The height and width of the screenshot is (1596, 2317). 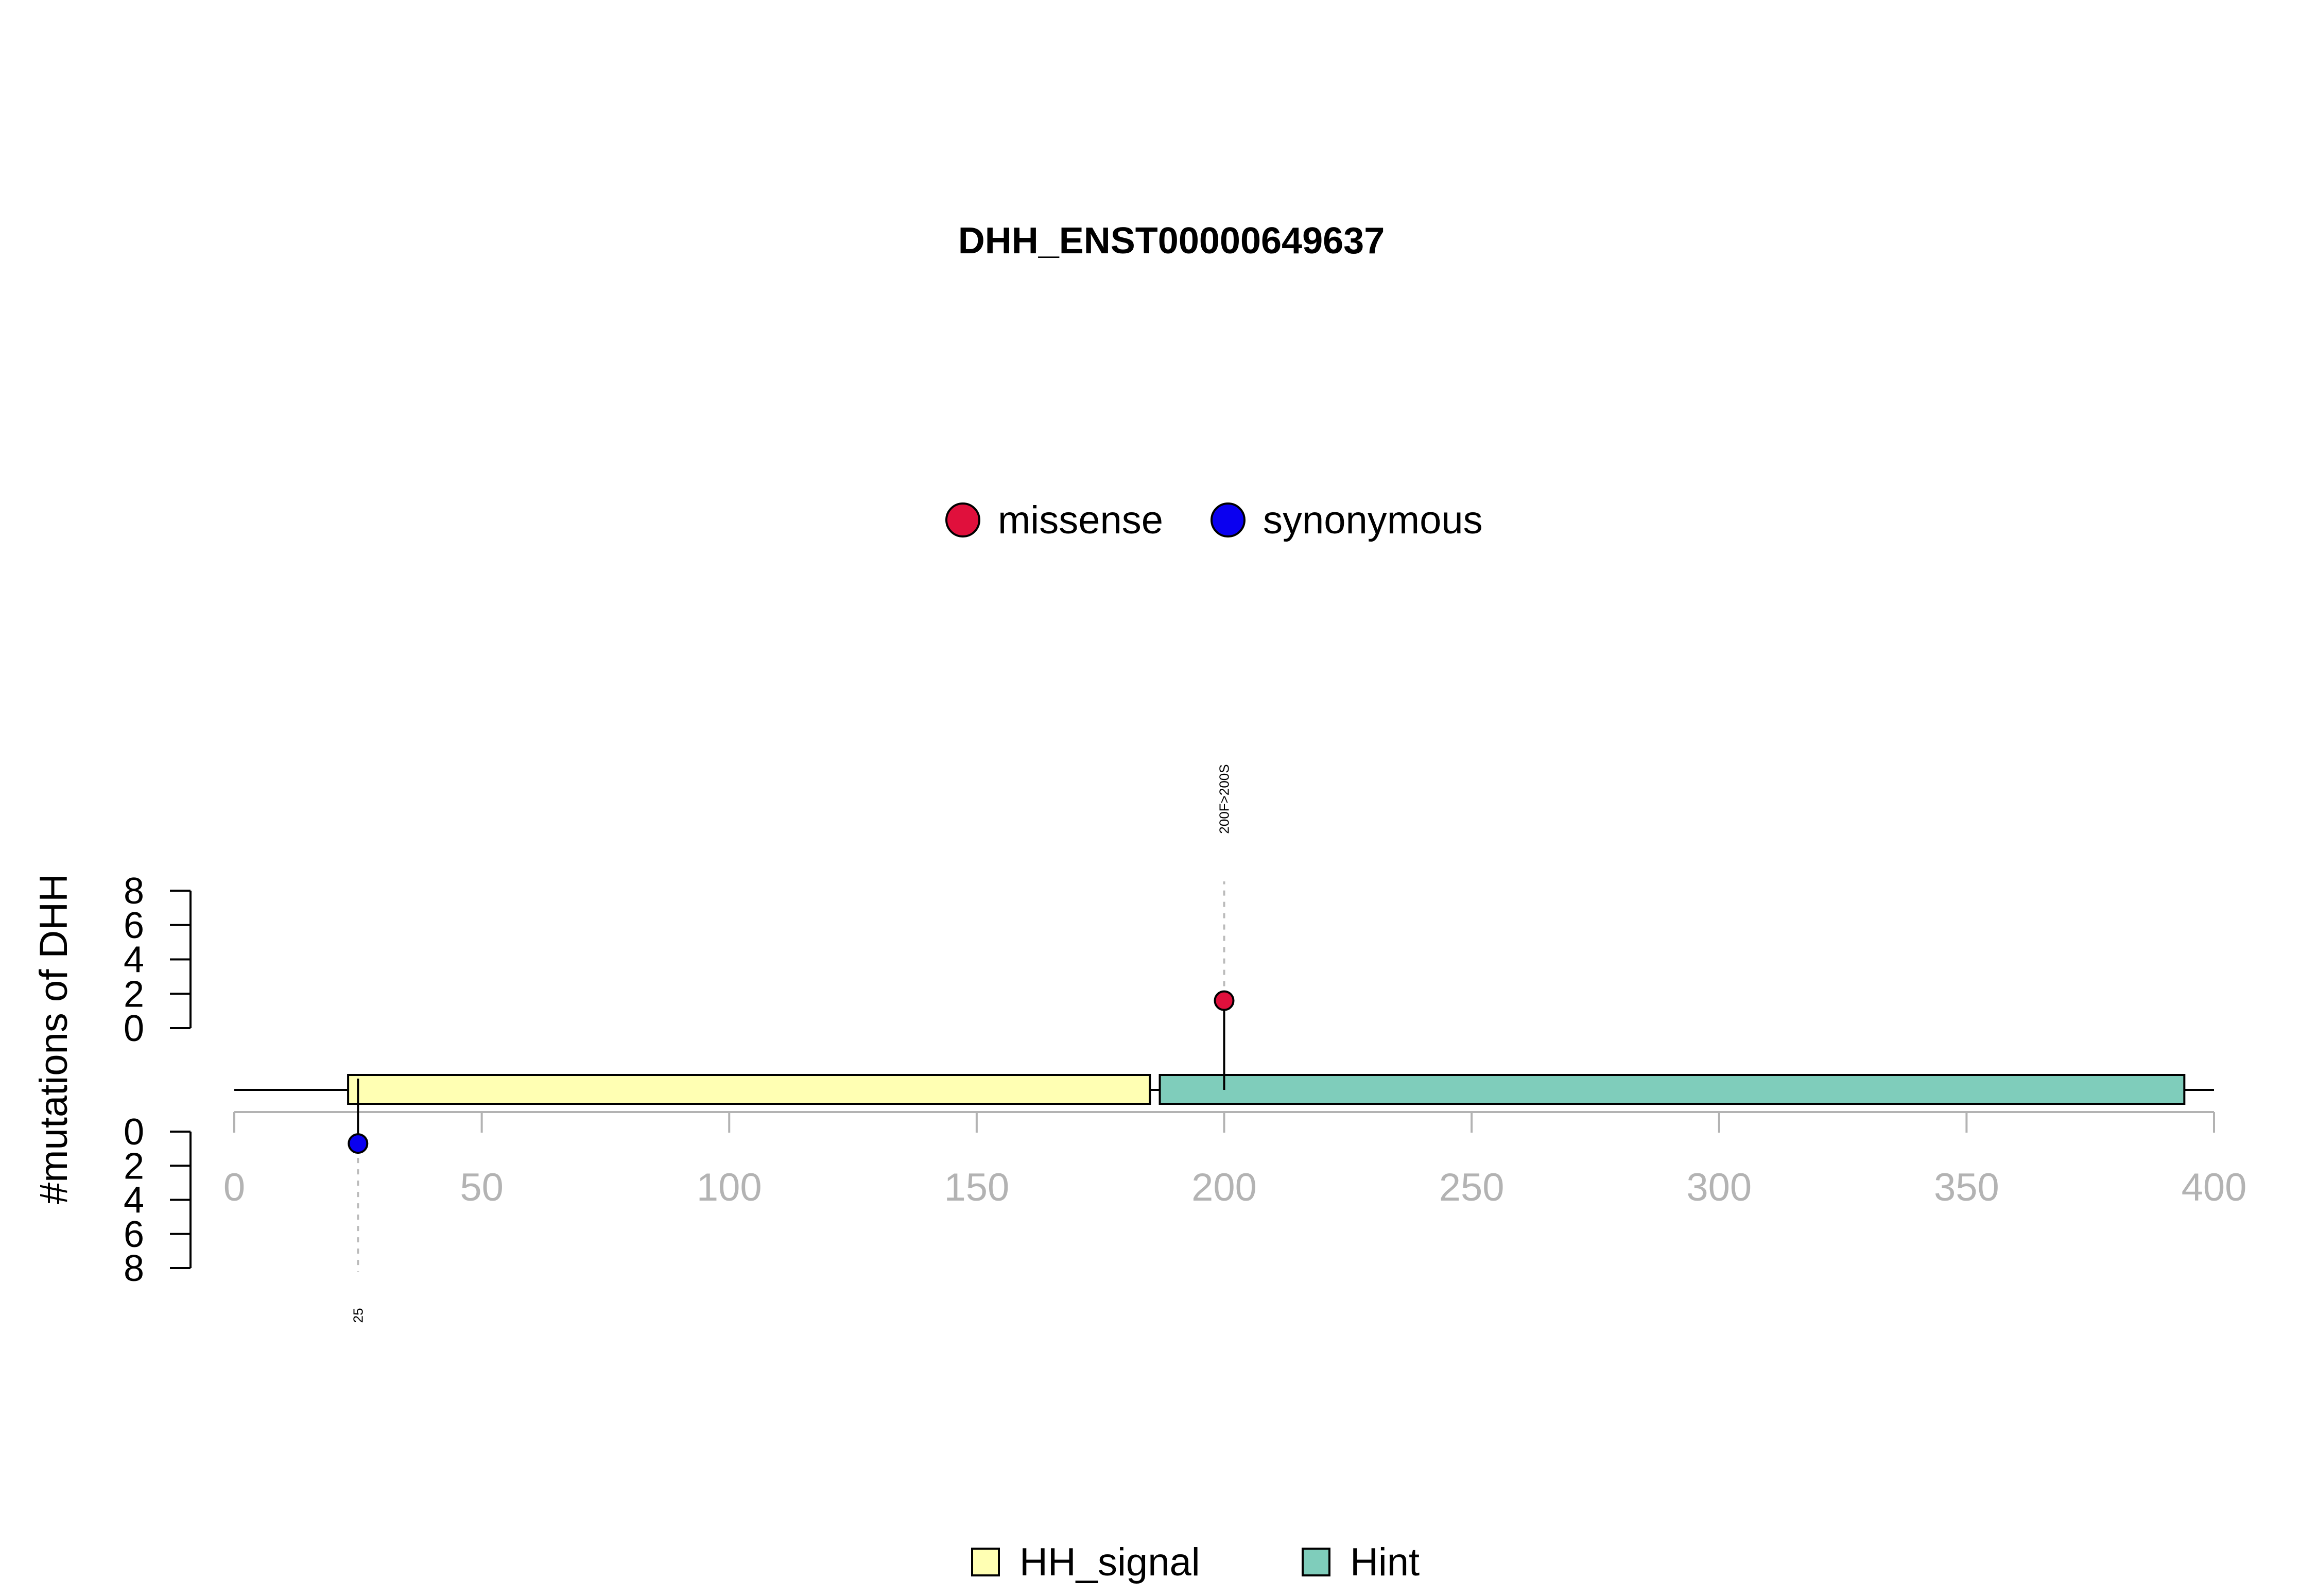 What do you see at coordinates (1228, 519) in the screenshot?
I see `legend-marker-synonymous` at bounding box center [1228, 519].